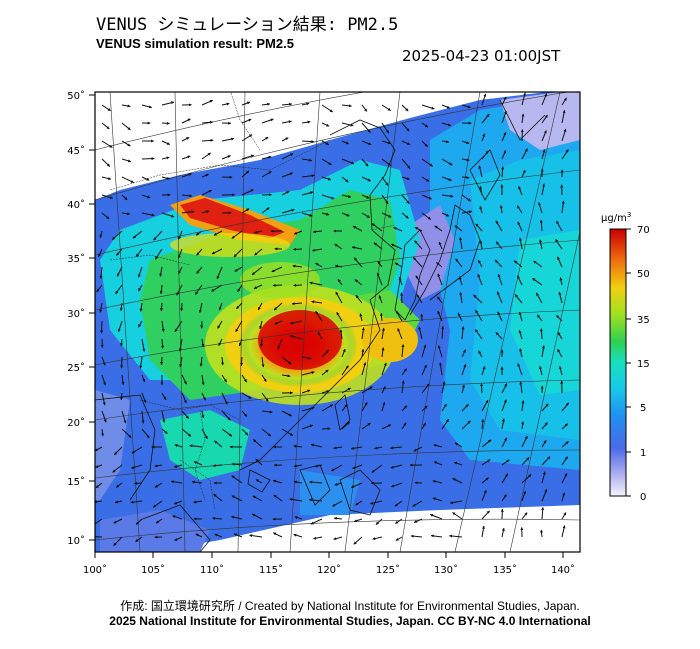  Describe the element at coordinates (76, 368) in the screenshot. I see `lat-tick-25: 25˚` at that location.